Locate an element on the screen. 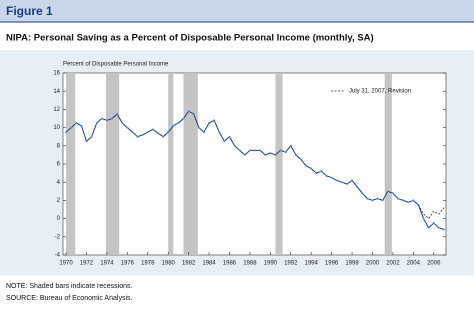  x-tick-label: 1990 is located at coordinates (271, 264).